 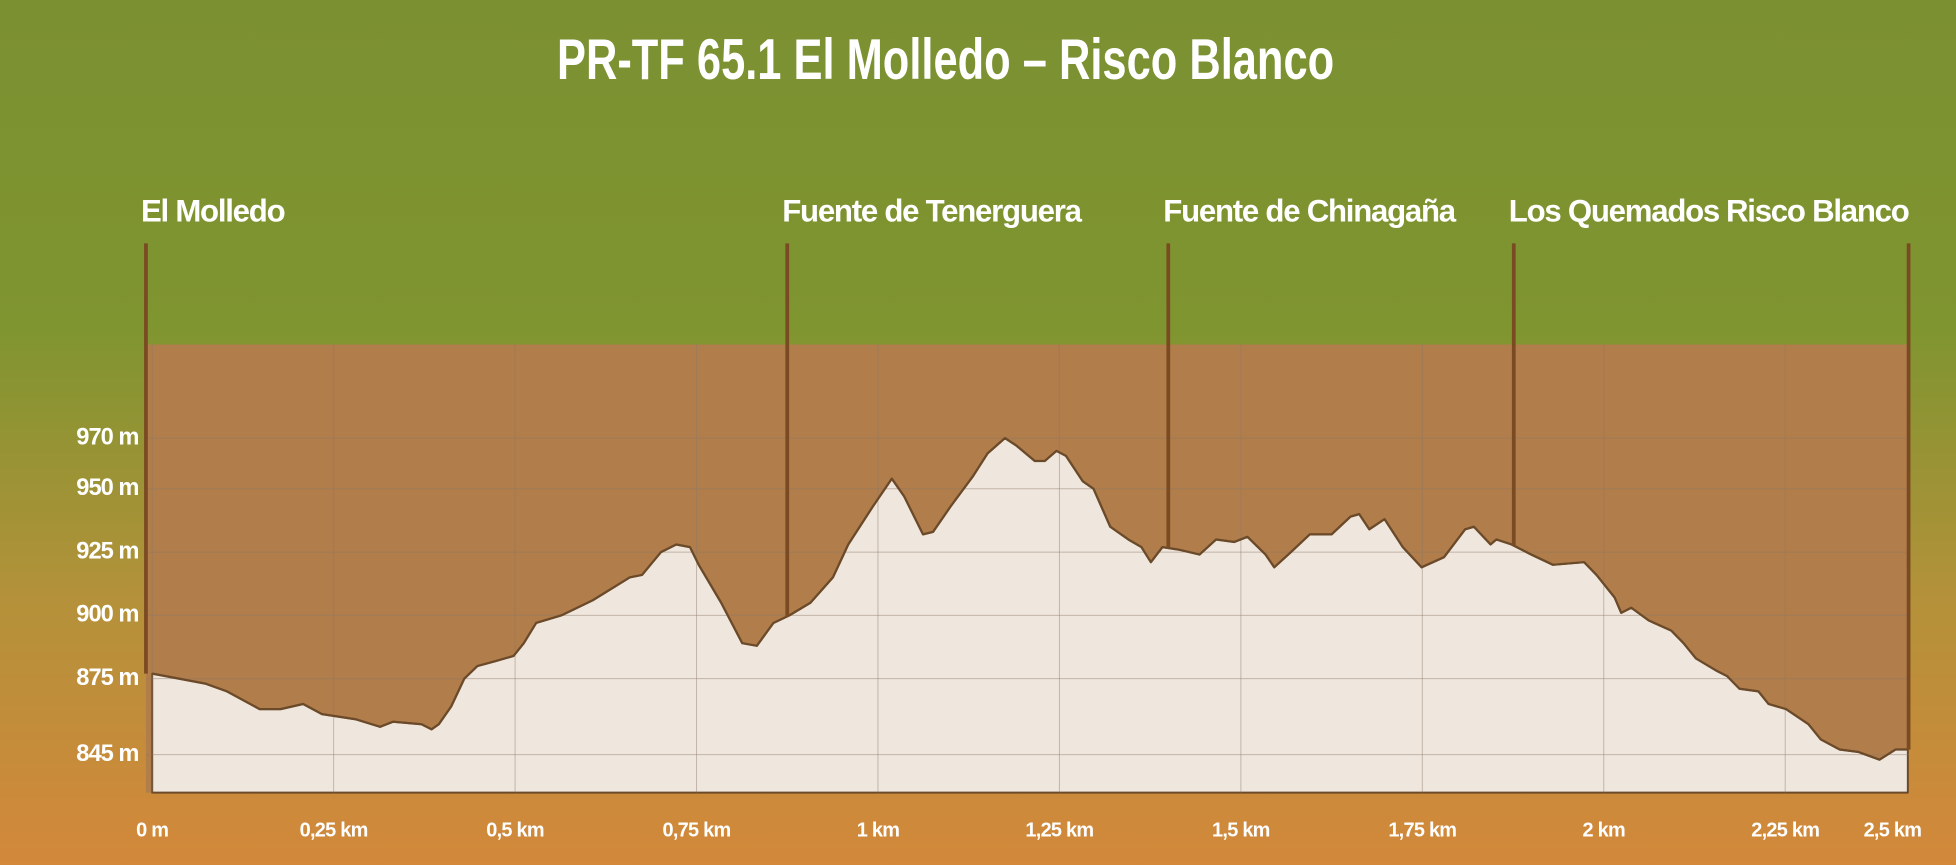 I want to click on chart-title: PR-TF 65.1 El Molledo – Risco Blanco, so click(x=945, y=60).